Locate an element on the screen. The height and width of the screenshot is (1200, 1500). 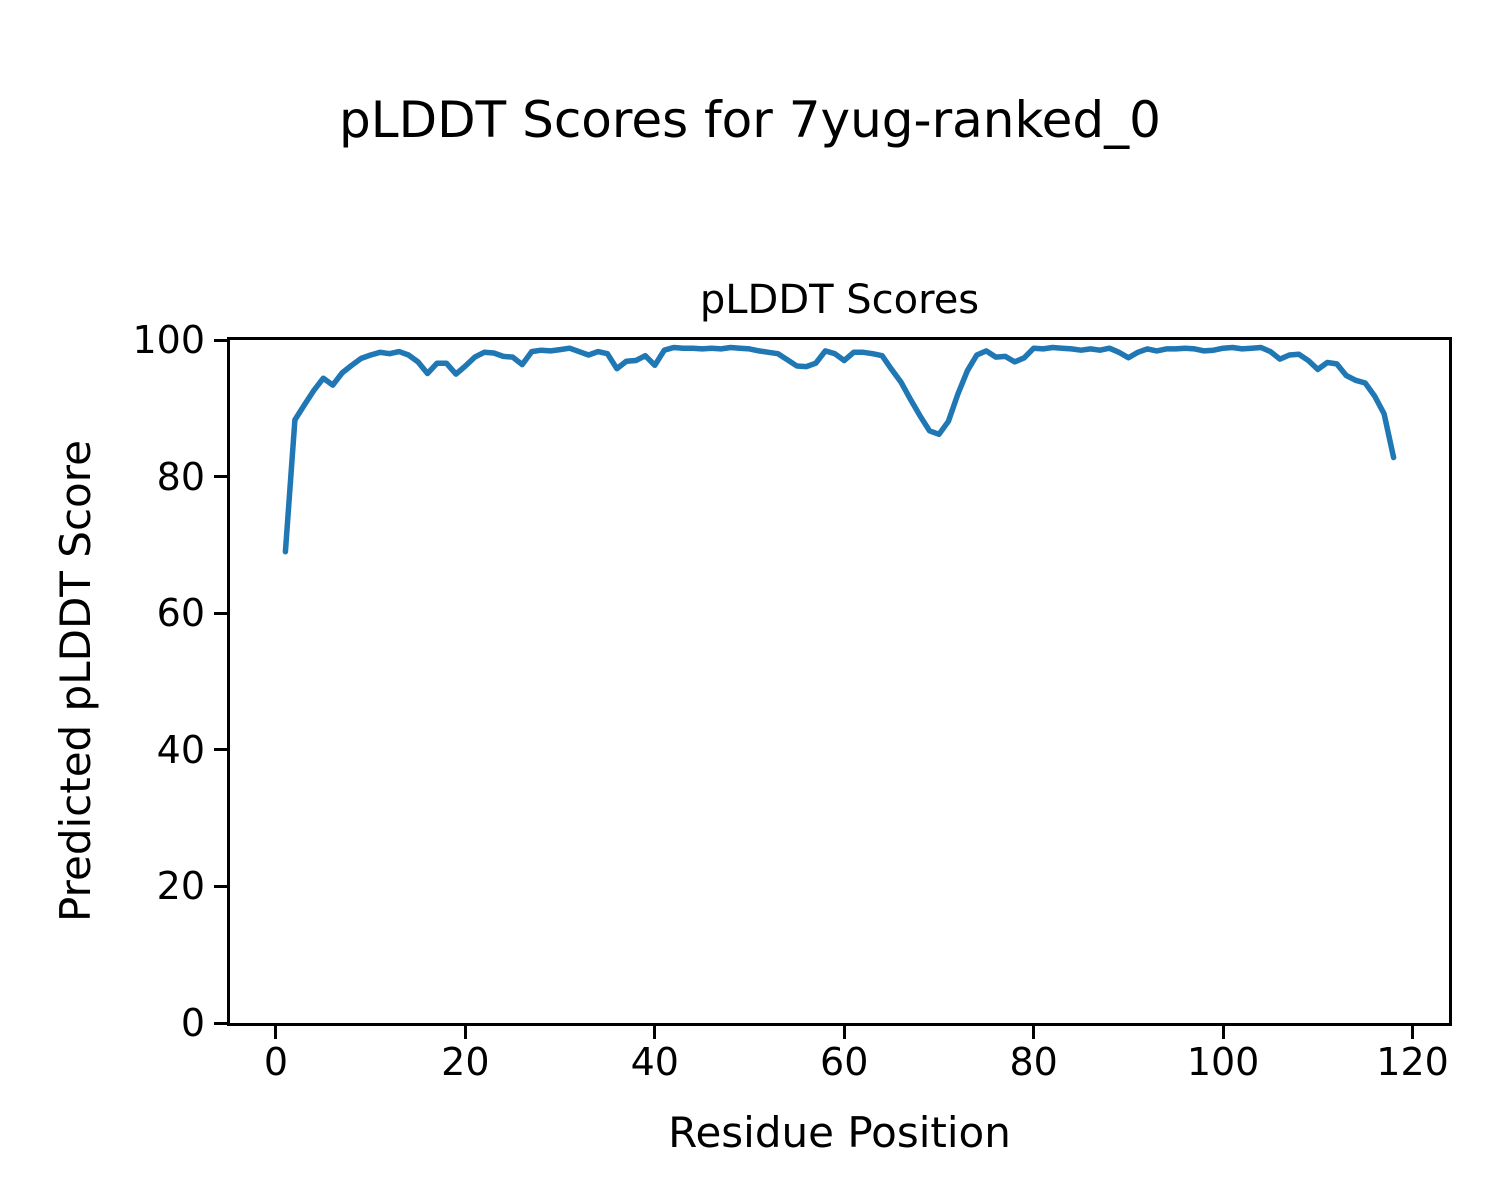
x-tick-label: 80 is located at coordinates (1033, 1062).